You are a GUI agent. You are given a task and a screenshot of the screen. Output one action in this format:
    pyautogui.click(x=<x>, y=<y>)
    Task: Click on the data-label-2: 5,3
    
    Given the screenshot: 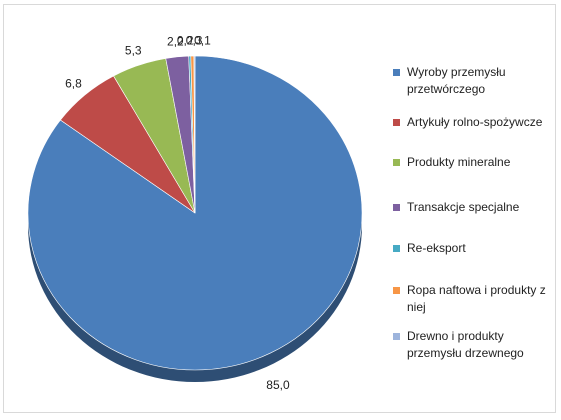 What is the action you would take?
    pyautogui.click(x=133, y=50)
    